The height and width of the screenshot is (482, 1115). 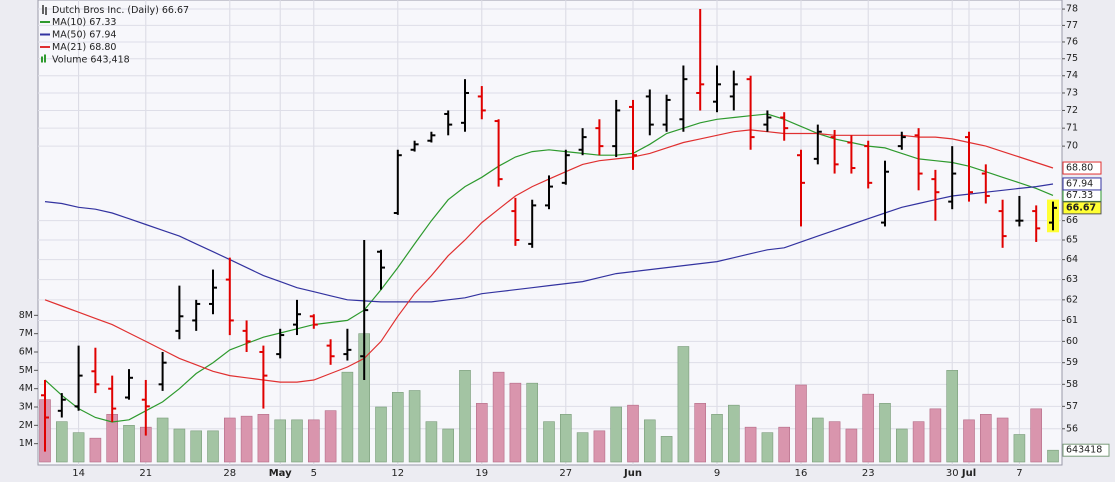 What do you see at coordinates (1072, 92) in the screenshot?
I see `y-tick-label: 73` at bounding box center [1072, 92].